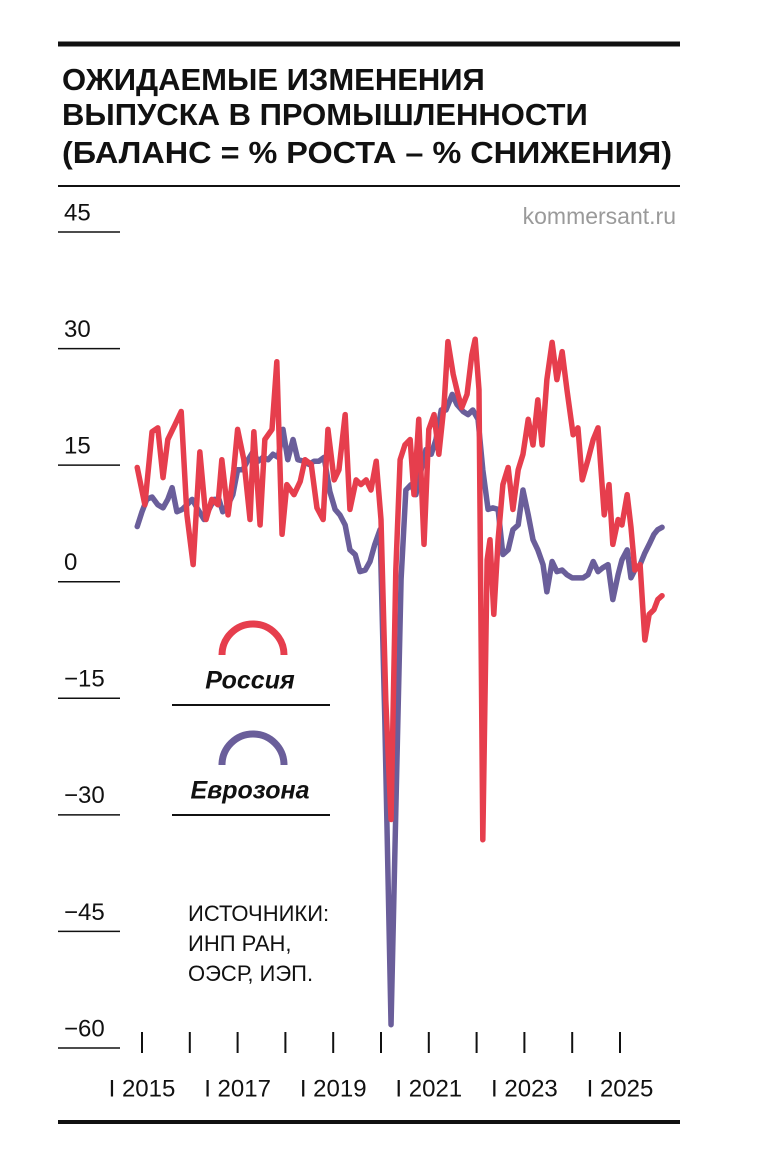  What do you see at coordinates (77, 212) in the screenshot?
I see `y-tick-label: 45` at bounding box center [77, 212].